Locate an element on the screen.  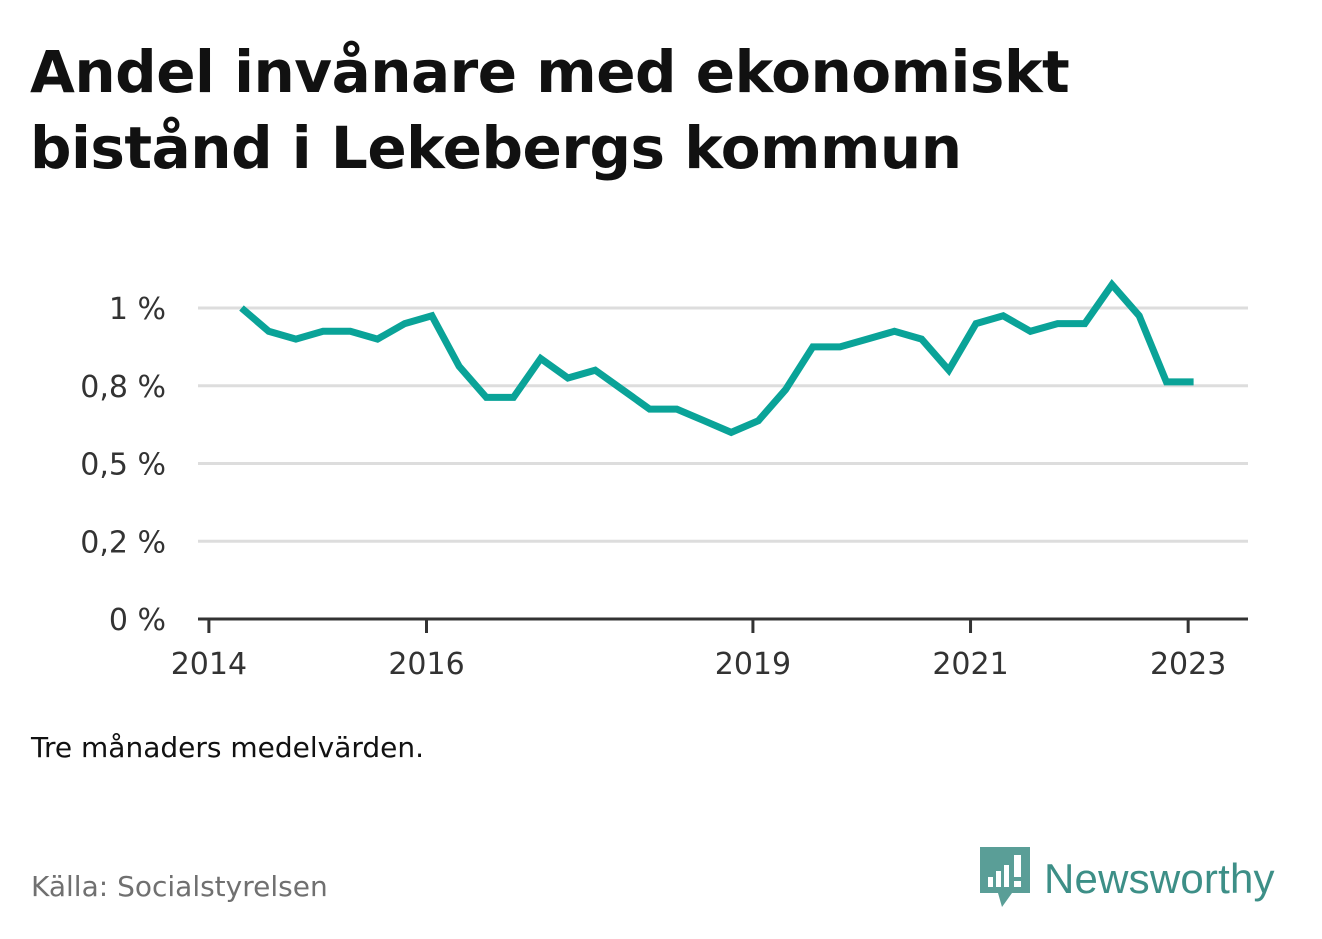
y-tick-label: 0 % is located at coordinates (137, 620).